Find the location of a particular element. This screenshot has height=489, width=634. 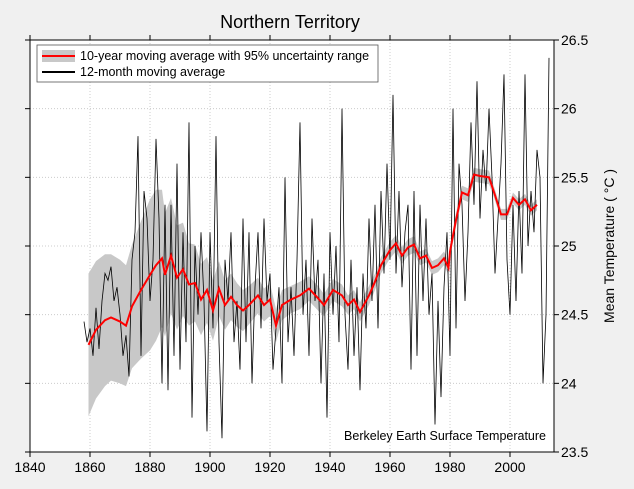

legend-box is located at coordinates (207, 63).